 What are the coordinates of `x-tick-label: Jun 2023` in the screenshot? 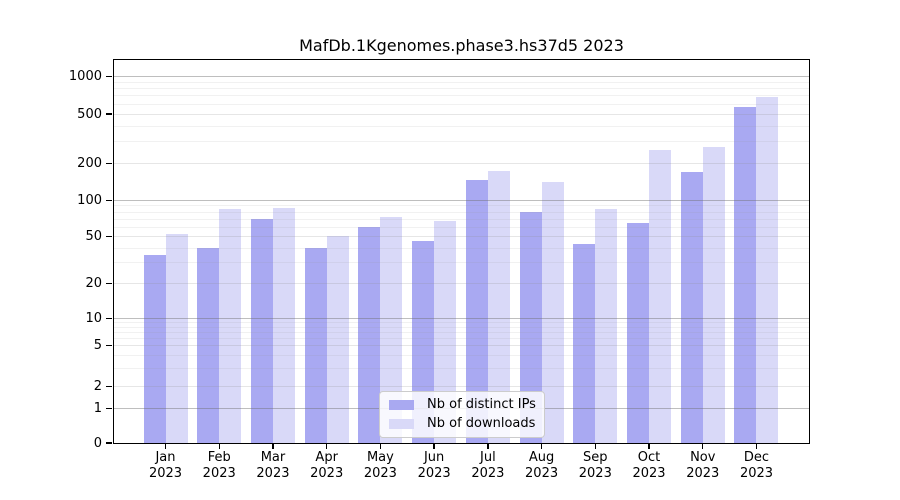 It's located at (434, 466).